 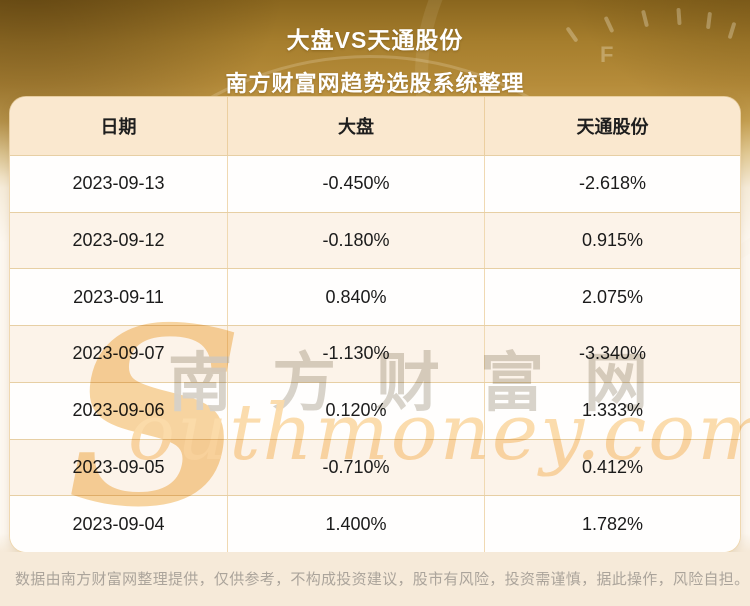 I want to click on table-row: 2023-09-12 -0.180% 0.915%, so click(x=375, y=240).